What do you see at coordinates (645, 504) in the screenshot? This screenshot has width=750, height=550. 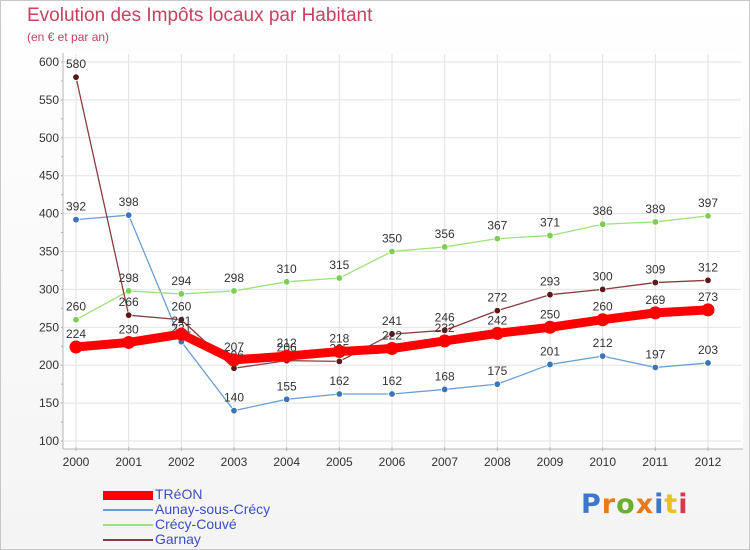 I see `logo-letter: x` at bounding box center [645, 504].